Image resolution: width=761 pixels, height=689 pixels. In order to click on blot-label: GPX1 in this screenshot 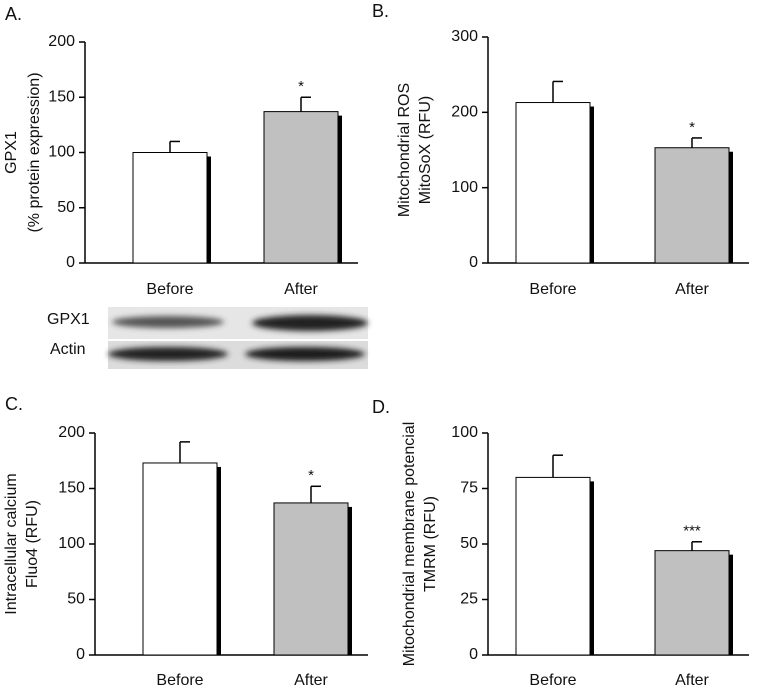, I will do `click(68, 319)`.